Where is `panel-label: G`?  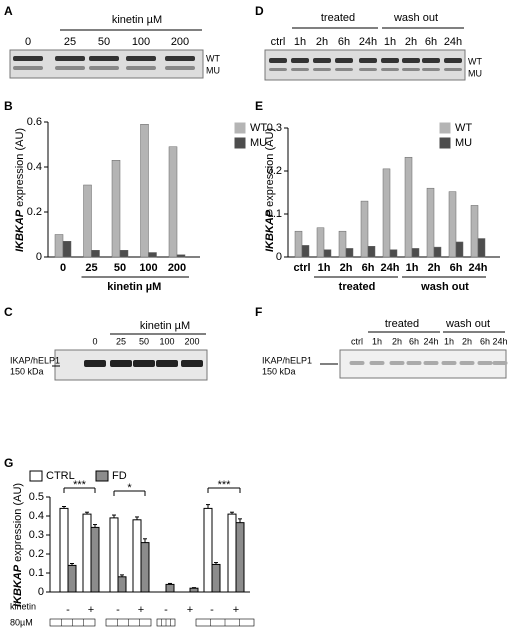
panel-label: G is located at coordinates (8, 463).